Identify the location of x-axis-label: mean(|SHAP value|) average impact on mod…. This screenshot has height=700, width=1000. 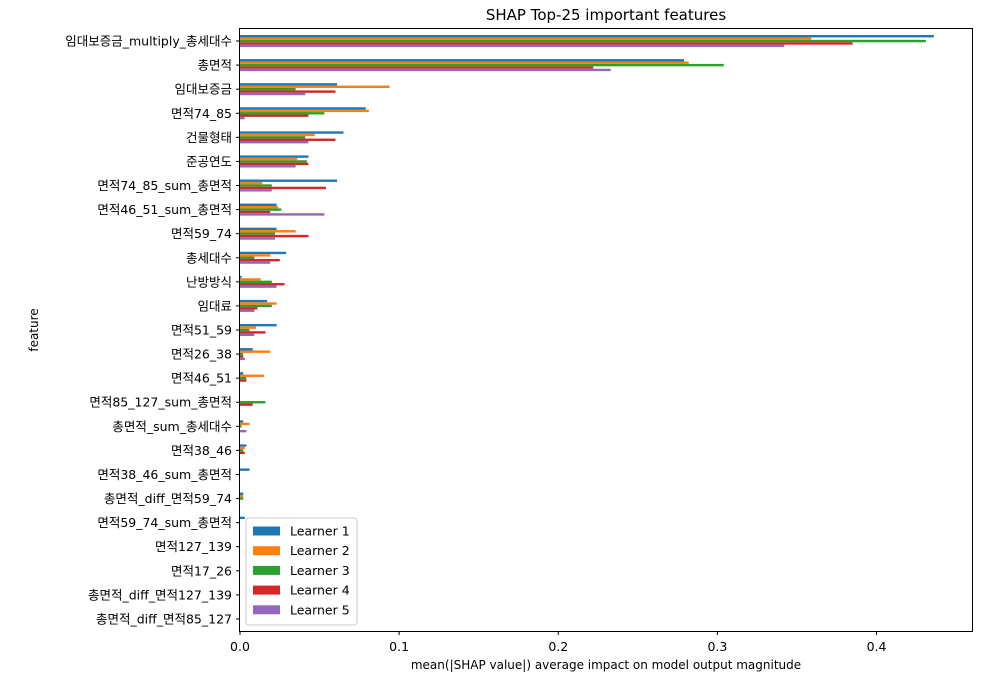
(606, 665).